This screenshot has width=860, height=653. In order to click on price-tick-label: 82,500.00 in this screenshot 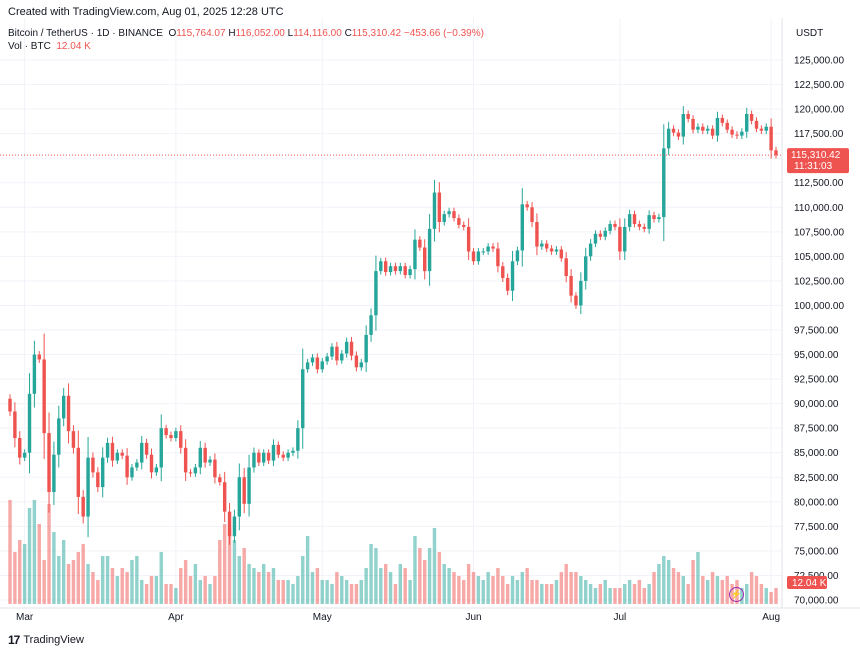, I will do `click(816, 478)`.